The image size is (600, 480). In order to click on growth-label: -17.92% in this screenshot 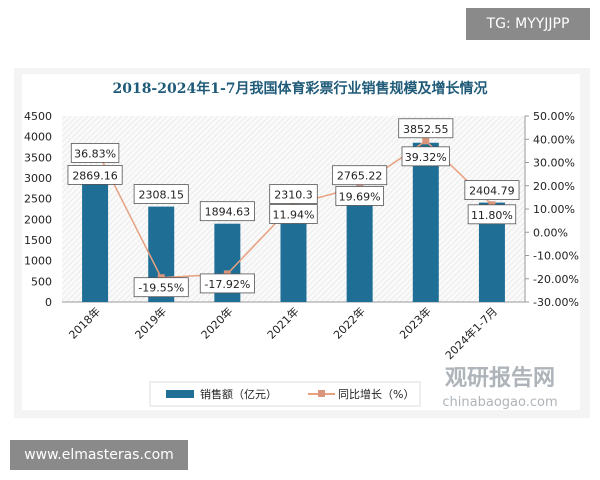, I will do `click(227, 284)`.